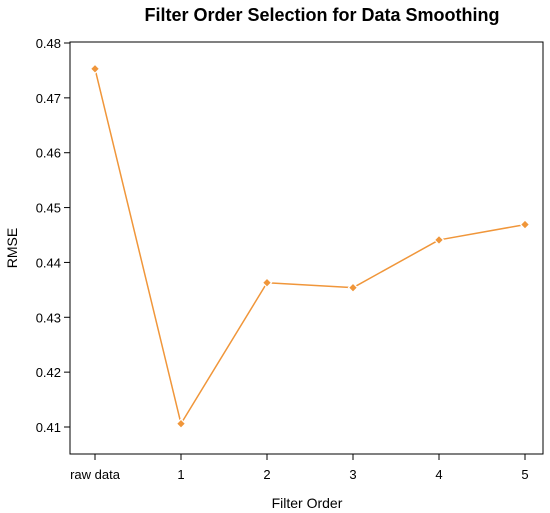  I want to click on y-tick-label: 0.48, so click(48, 43).